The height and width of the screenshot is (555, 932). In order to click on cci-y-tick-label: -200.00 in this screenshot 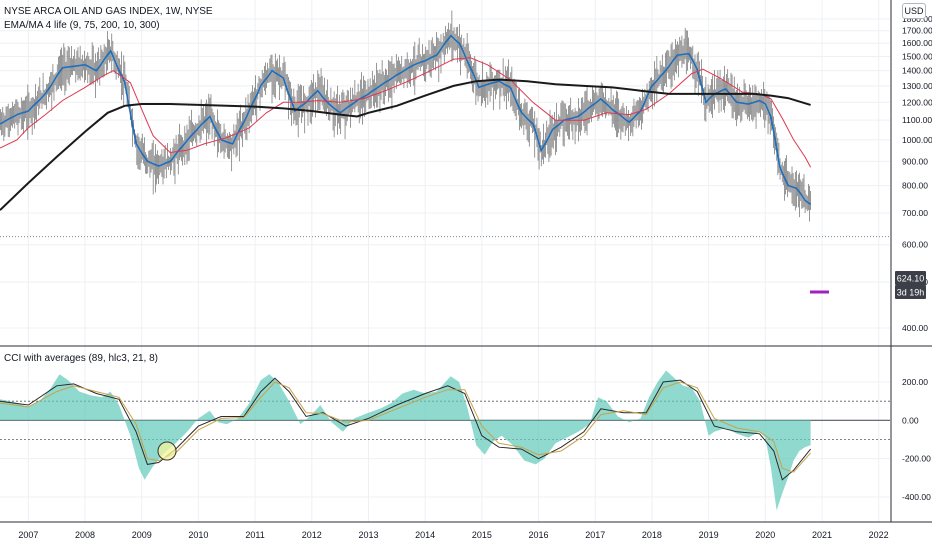, I will do `click(916, 459)`.